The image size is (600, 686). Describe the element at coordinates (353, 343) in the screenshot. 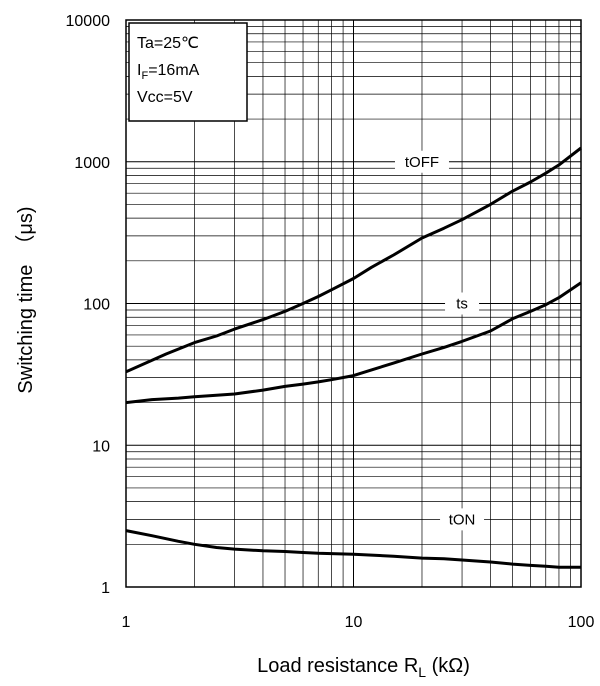

I see `series-line-ts` at that location.